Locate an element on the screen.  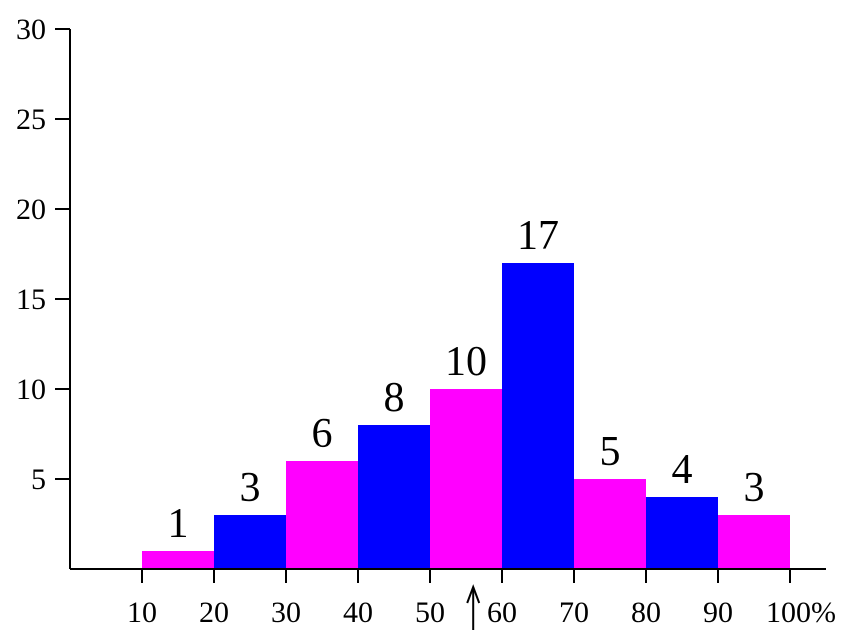
y-tick-label-5: 5 is located at coordinates (38, 479).